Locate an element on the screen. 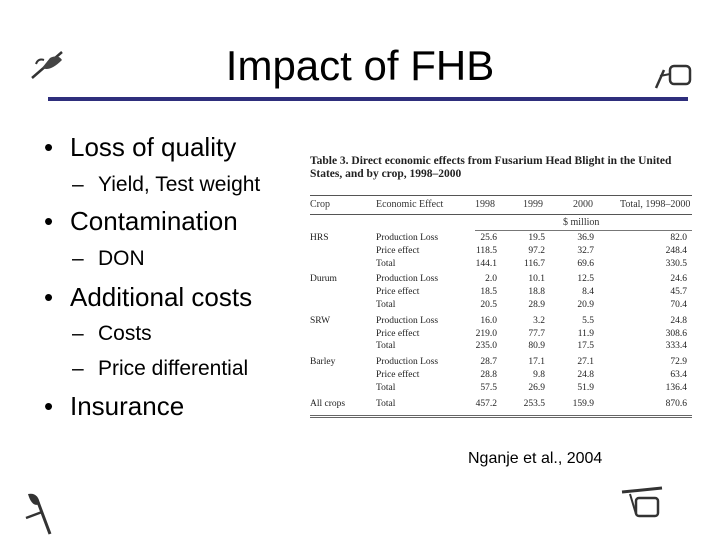 This screenshot has height=540, width=720. table-row: Price effect 28.8 9.8 24.8 63.4 is located at coordinates (501, 376).